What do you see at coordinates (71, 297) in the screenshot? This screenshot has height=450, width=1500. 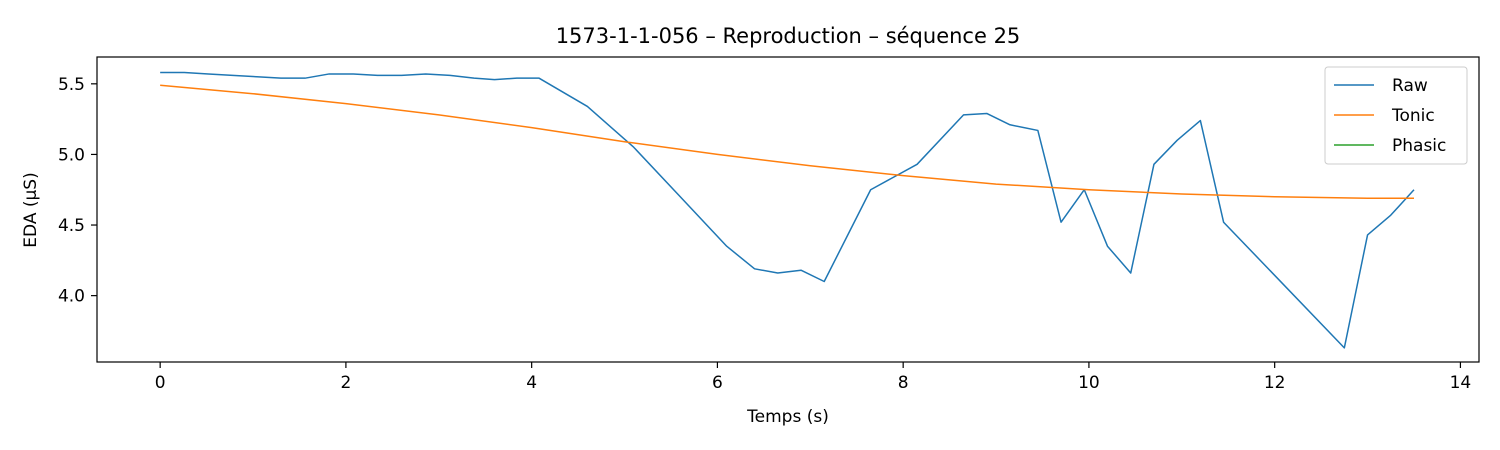 I see `y-tick-label: 4.0` at bounding box center [71, 297].